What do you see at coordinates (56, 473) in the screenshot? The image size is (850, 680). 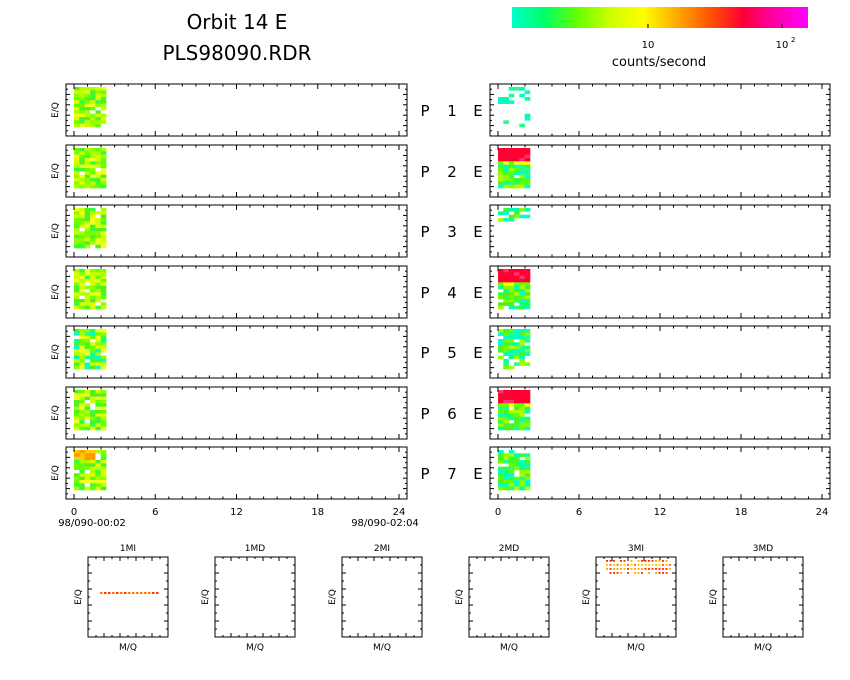 I see `panel-ylabel: E/Q` at bounding box center [56, 473].